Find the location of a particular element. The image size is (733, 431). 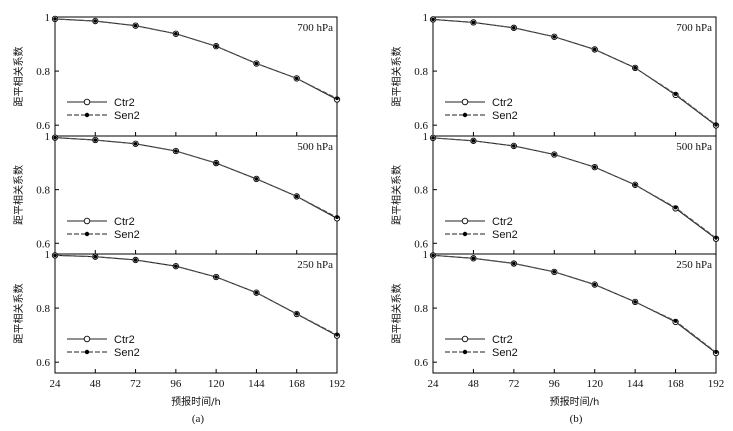

panel-caption: (b) is located at coordinates (576, 419).